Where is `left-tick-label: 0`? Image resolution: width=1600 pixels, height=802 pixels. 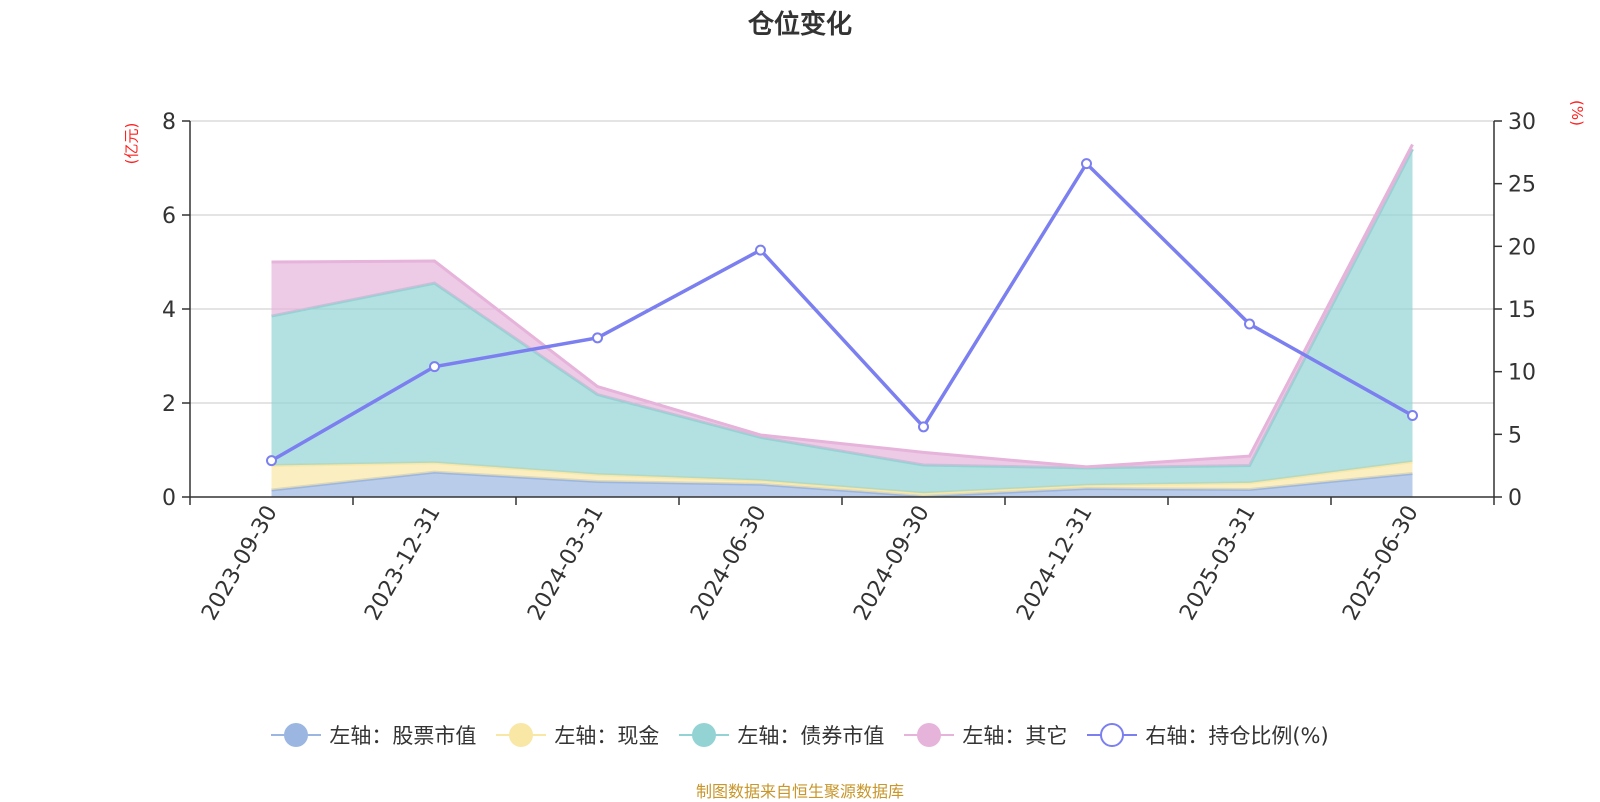 left-tick-label: 0 is located at coordinates (169, 498).